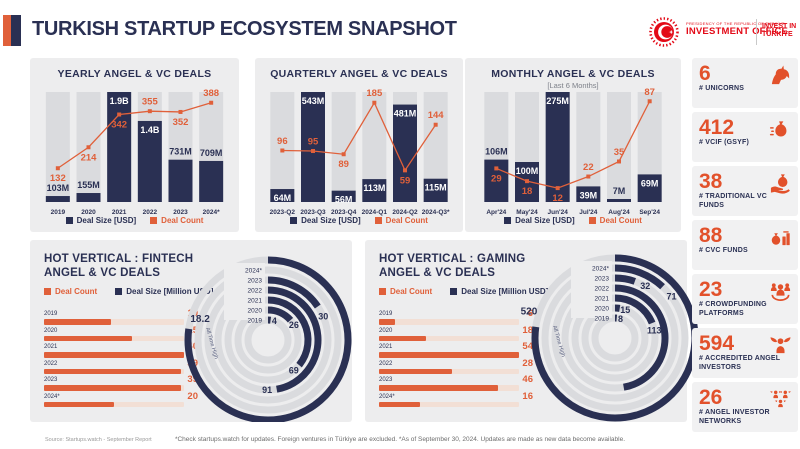 The image size is (800, 449). I want to click on hv-count-value: 25, so click(192, 330).